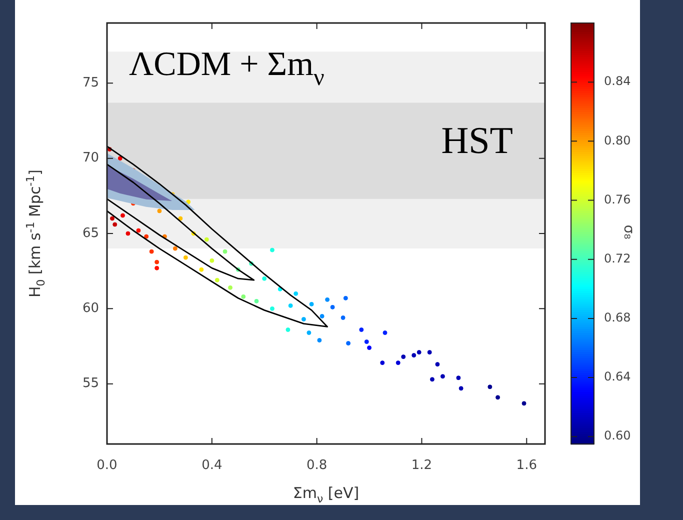 The image size is (683, 520). I want to click on x-tick-label: 0.0, so click(107, 466).